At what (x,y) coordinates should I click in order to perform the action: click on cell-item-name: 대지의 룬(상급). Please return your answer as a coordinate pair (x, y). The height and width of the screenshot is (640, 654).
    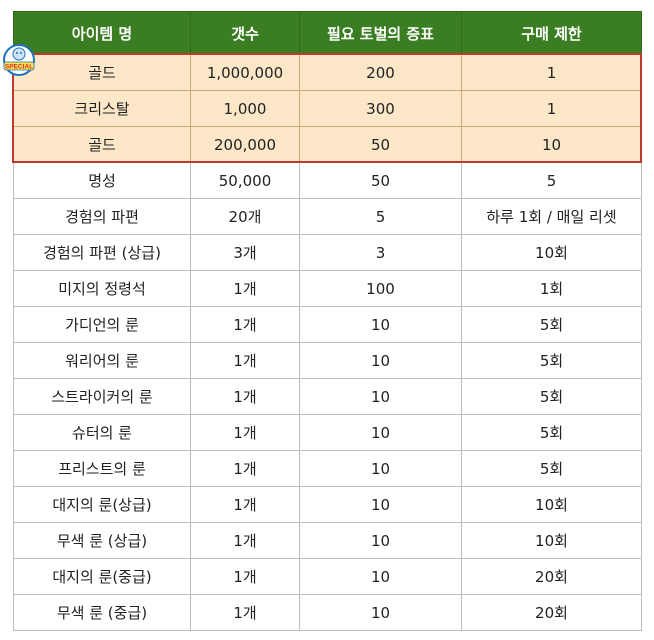
    Looking at the image, I should click on (102, 504).